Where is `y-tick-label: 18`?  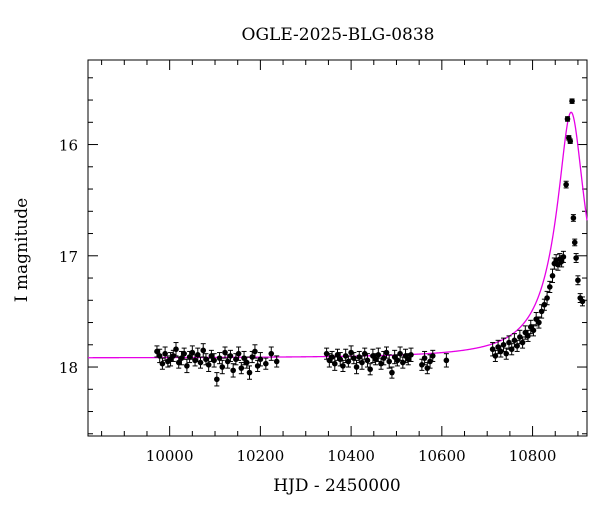 y-tick-label: 18 is located at coordinates (68, 368).